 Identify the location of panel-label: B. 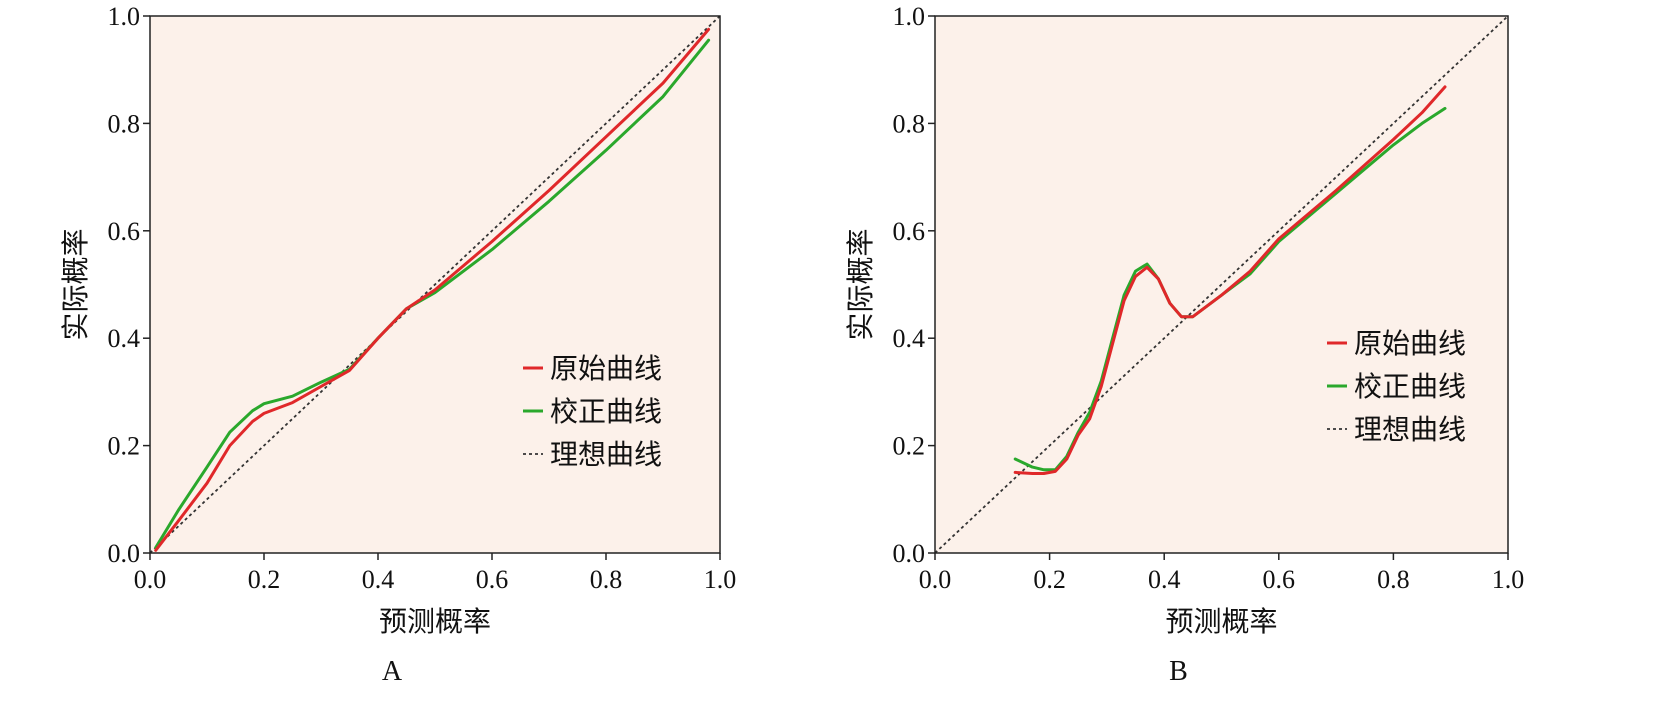
(1178, 671).